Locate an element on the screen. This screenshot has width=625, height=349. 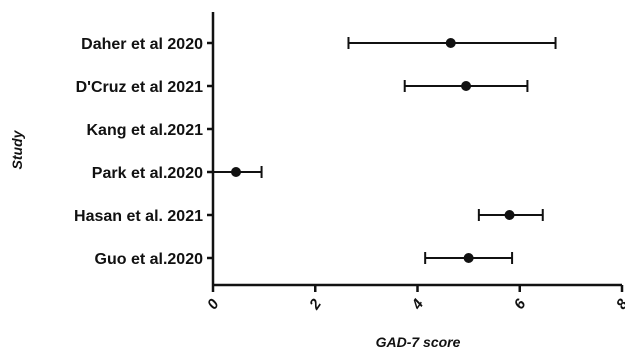
study-row: D'Cruz et al 2021 is located at coordinates (302, 87).